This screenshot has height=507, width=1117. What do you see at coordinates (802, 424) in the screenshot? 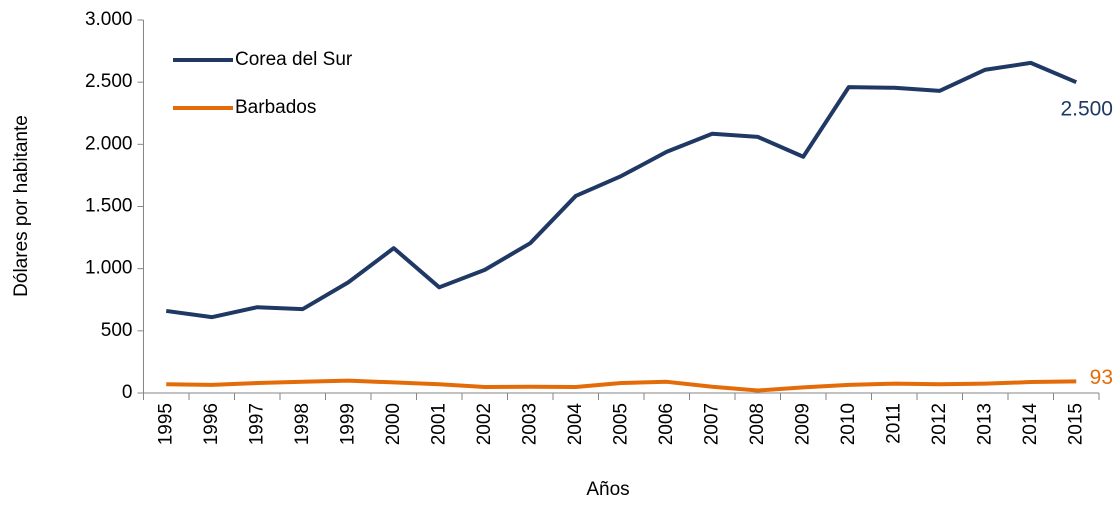
I see `x-tick-label: 2009` at bounding box center [802, 424].